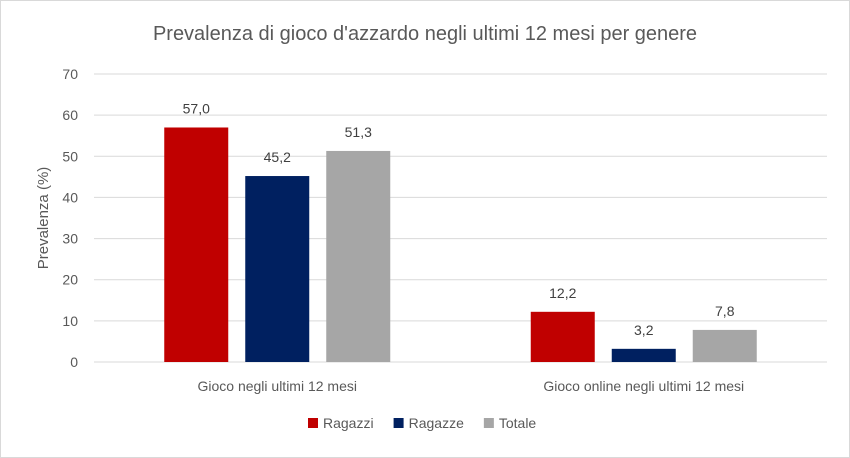 The width and height of the screenshot is (850, 458). What do you see at coordinates (70, 74) in the screenshot?
I see `y-tick-label: 70` at bounding box center [70, 74].